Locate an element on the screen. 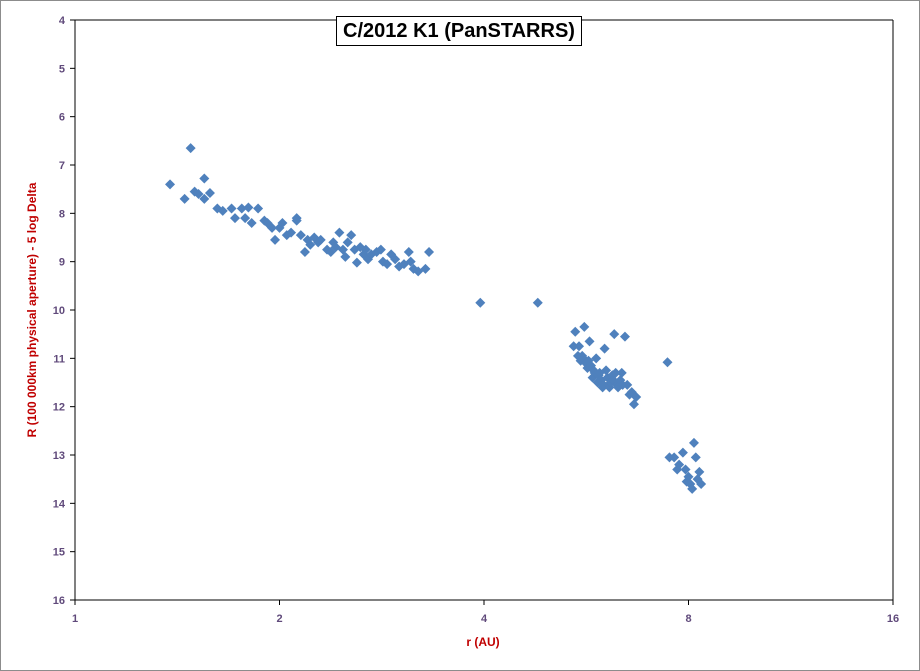  y-tick-label: 4 is located at coordinates (62, 21).